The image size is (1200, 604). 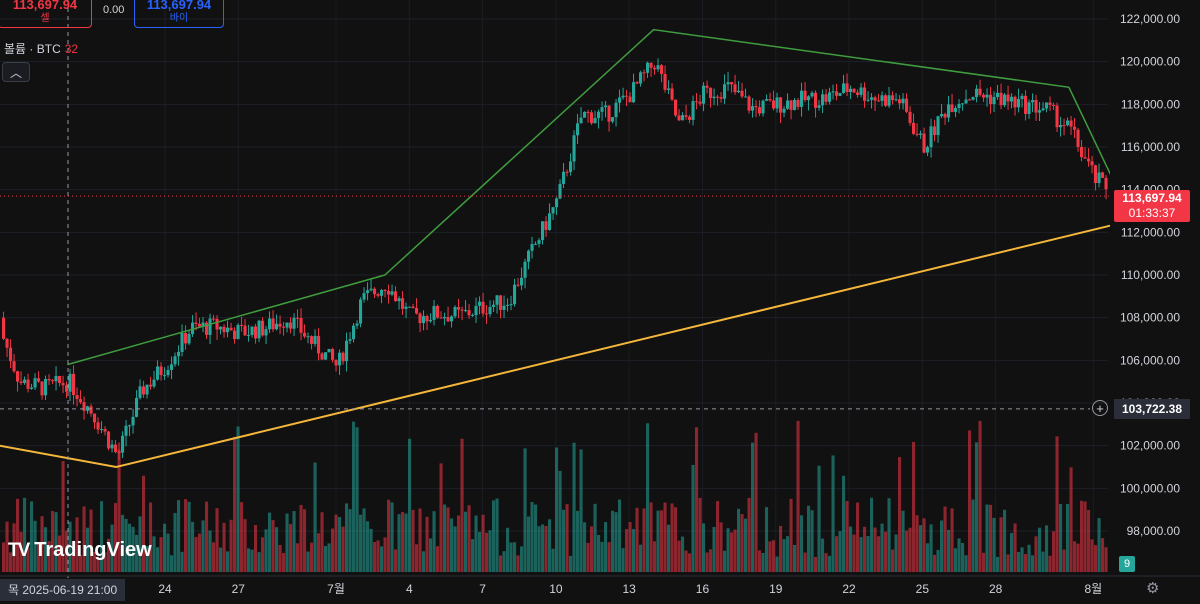 I want to click on buy-label: 바이, so click(x=179, y=18).